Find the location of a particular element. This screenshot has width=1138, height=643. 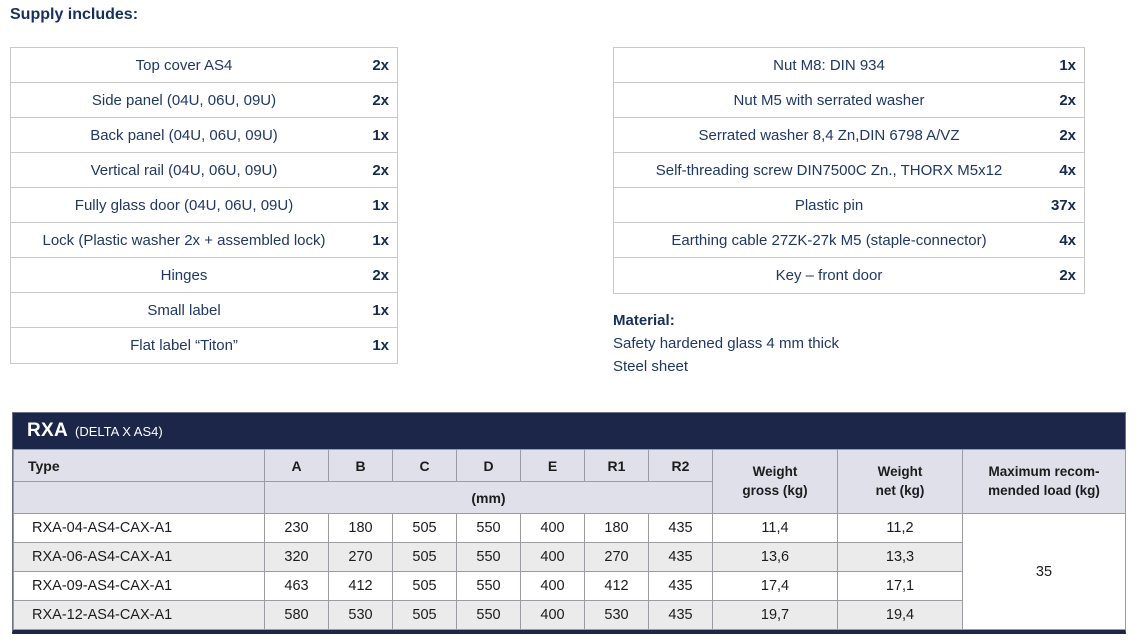

cell-weight-net: 17,1 is located at coordinates (900, 586).